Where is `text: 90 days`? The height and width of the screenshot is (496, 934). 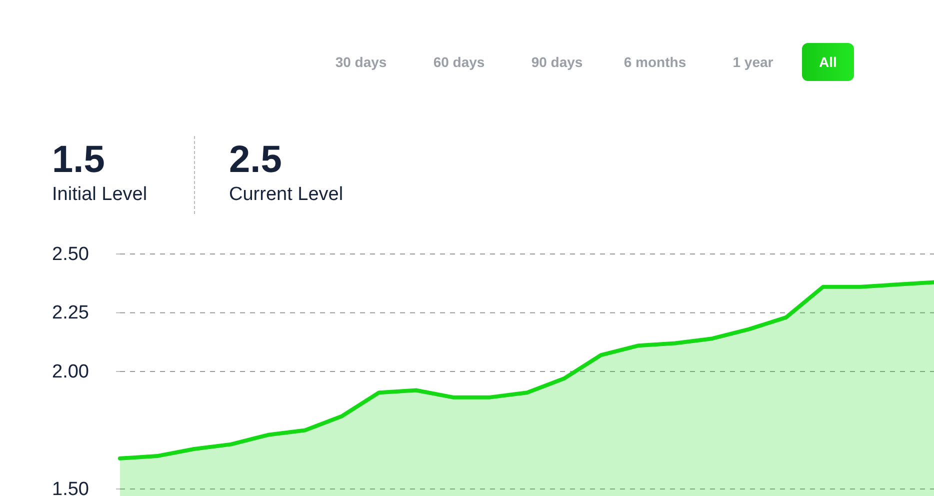
text: 90 days is located at coordinates (557, 62).